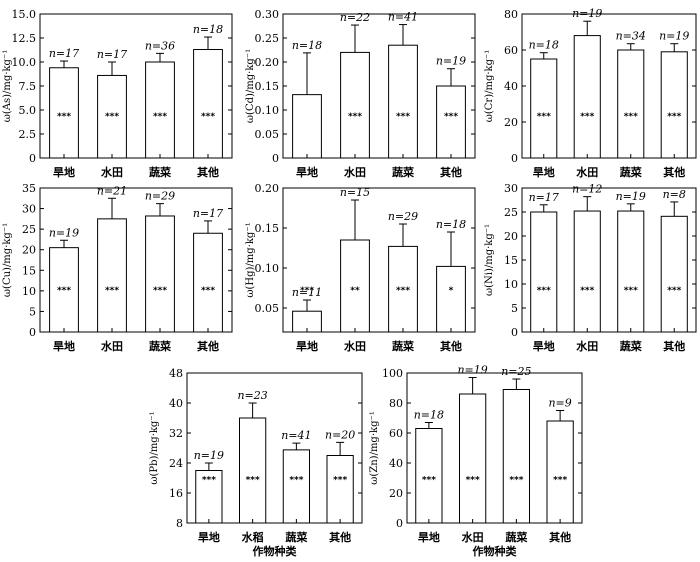  Describe the element at coordinates (24, 38) in the screenshot. I see `y-tick-label: 12.5` at that location.